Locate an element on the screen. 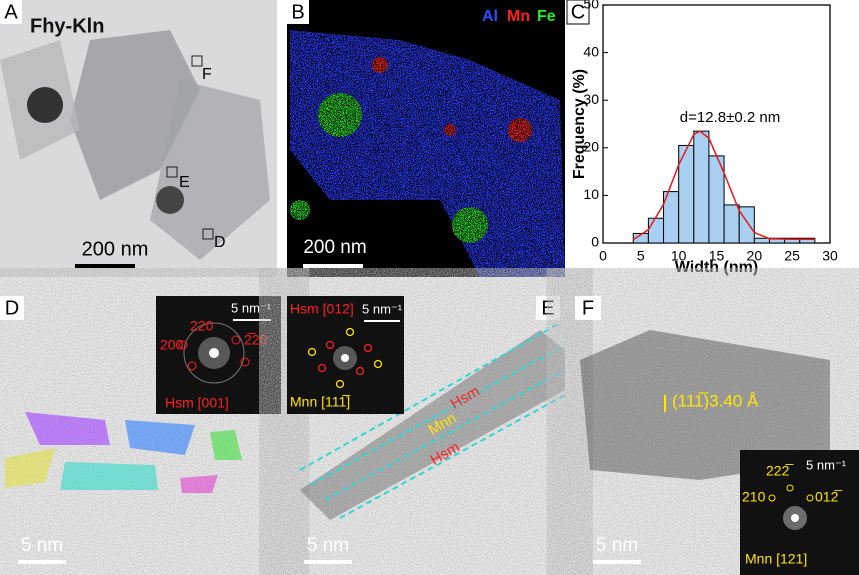 The width and height of the screenshot is (859, 575). box-label: D is located at coordinates (220, 242).